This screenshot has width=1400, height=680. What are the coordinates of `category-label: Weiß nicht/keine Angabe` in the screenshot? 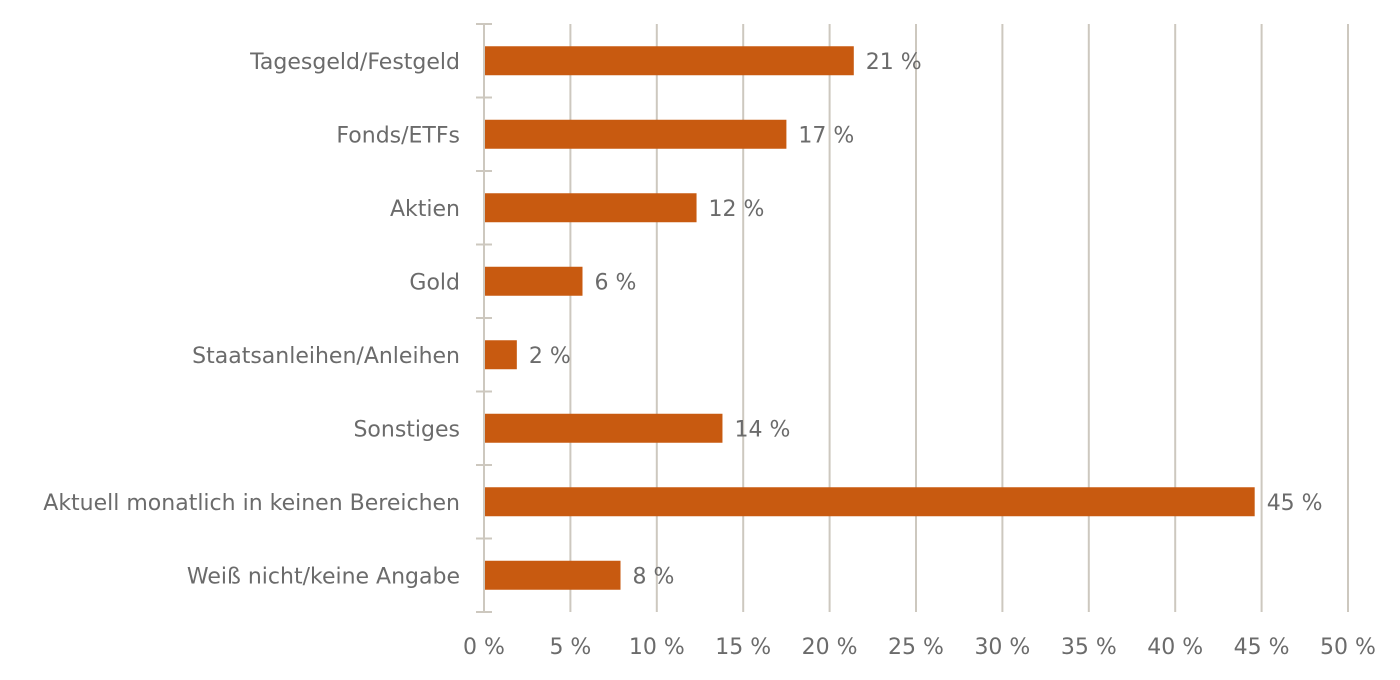 It's located at (323, 576).